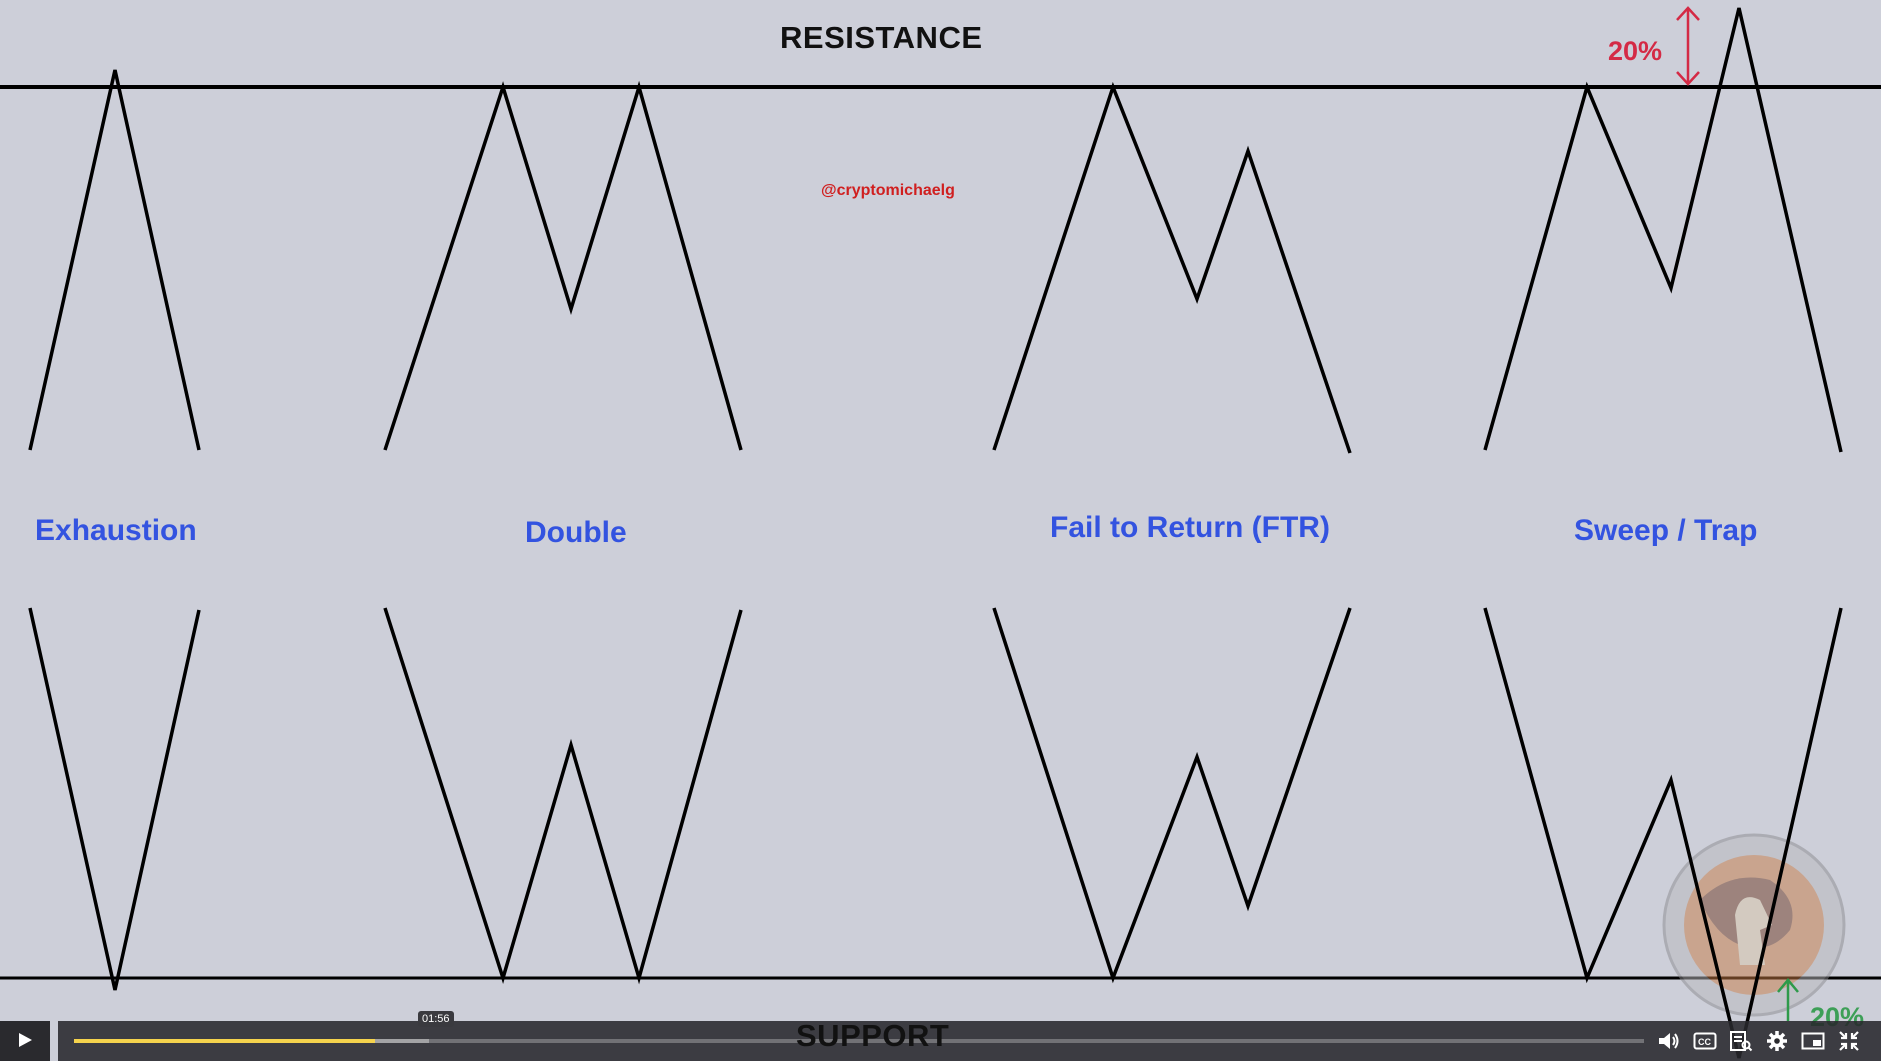  What do you see at coordinates (563, 265) in the screenshot?
I see `double-top-pattern` at bounding box center [563, 265].